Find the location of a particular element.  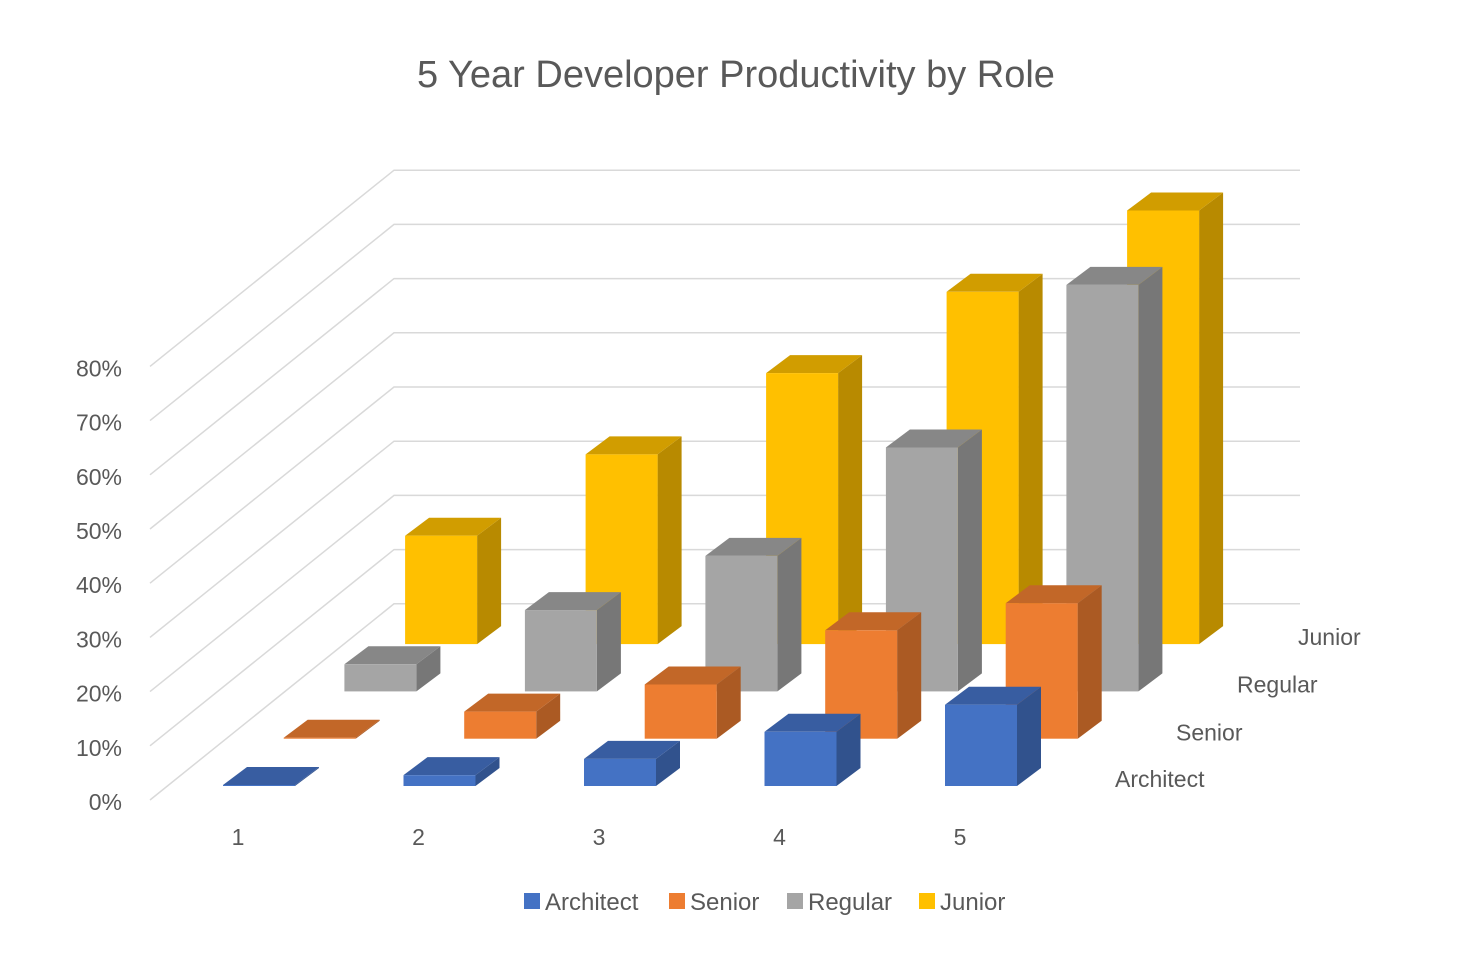

y-tick-label: 40% is located at coordinates (99, 585).